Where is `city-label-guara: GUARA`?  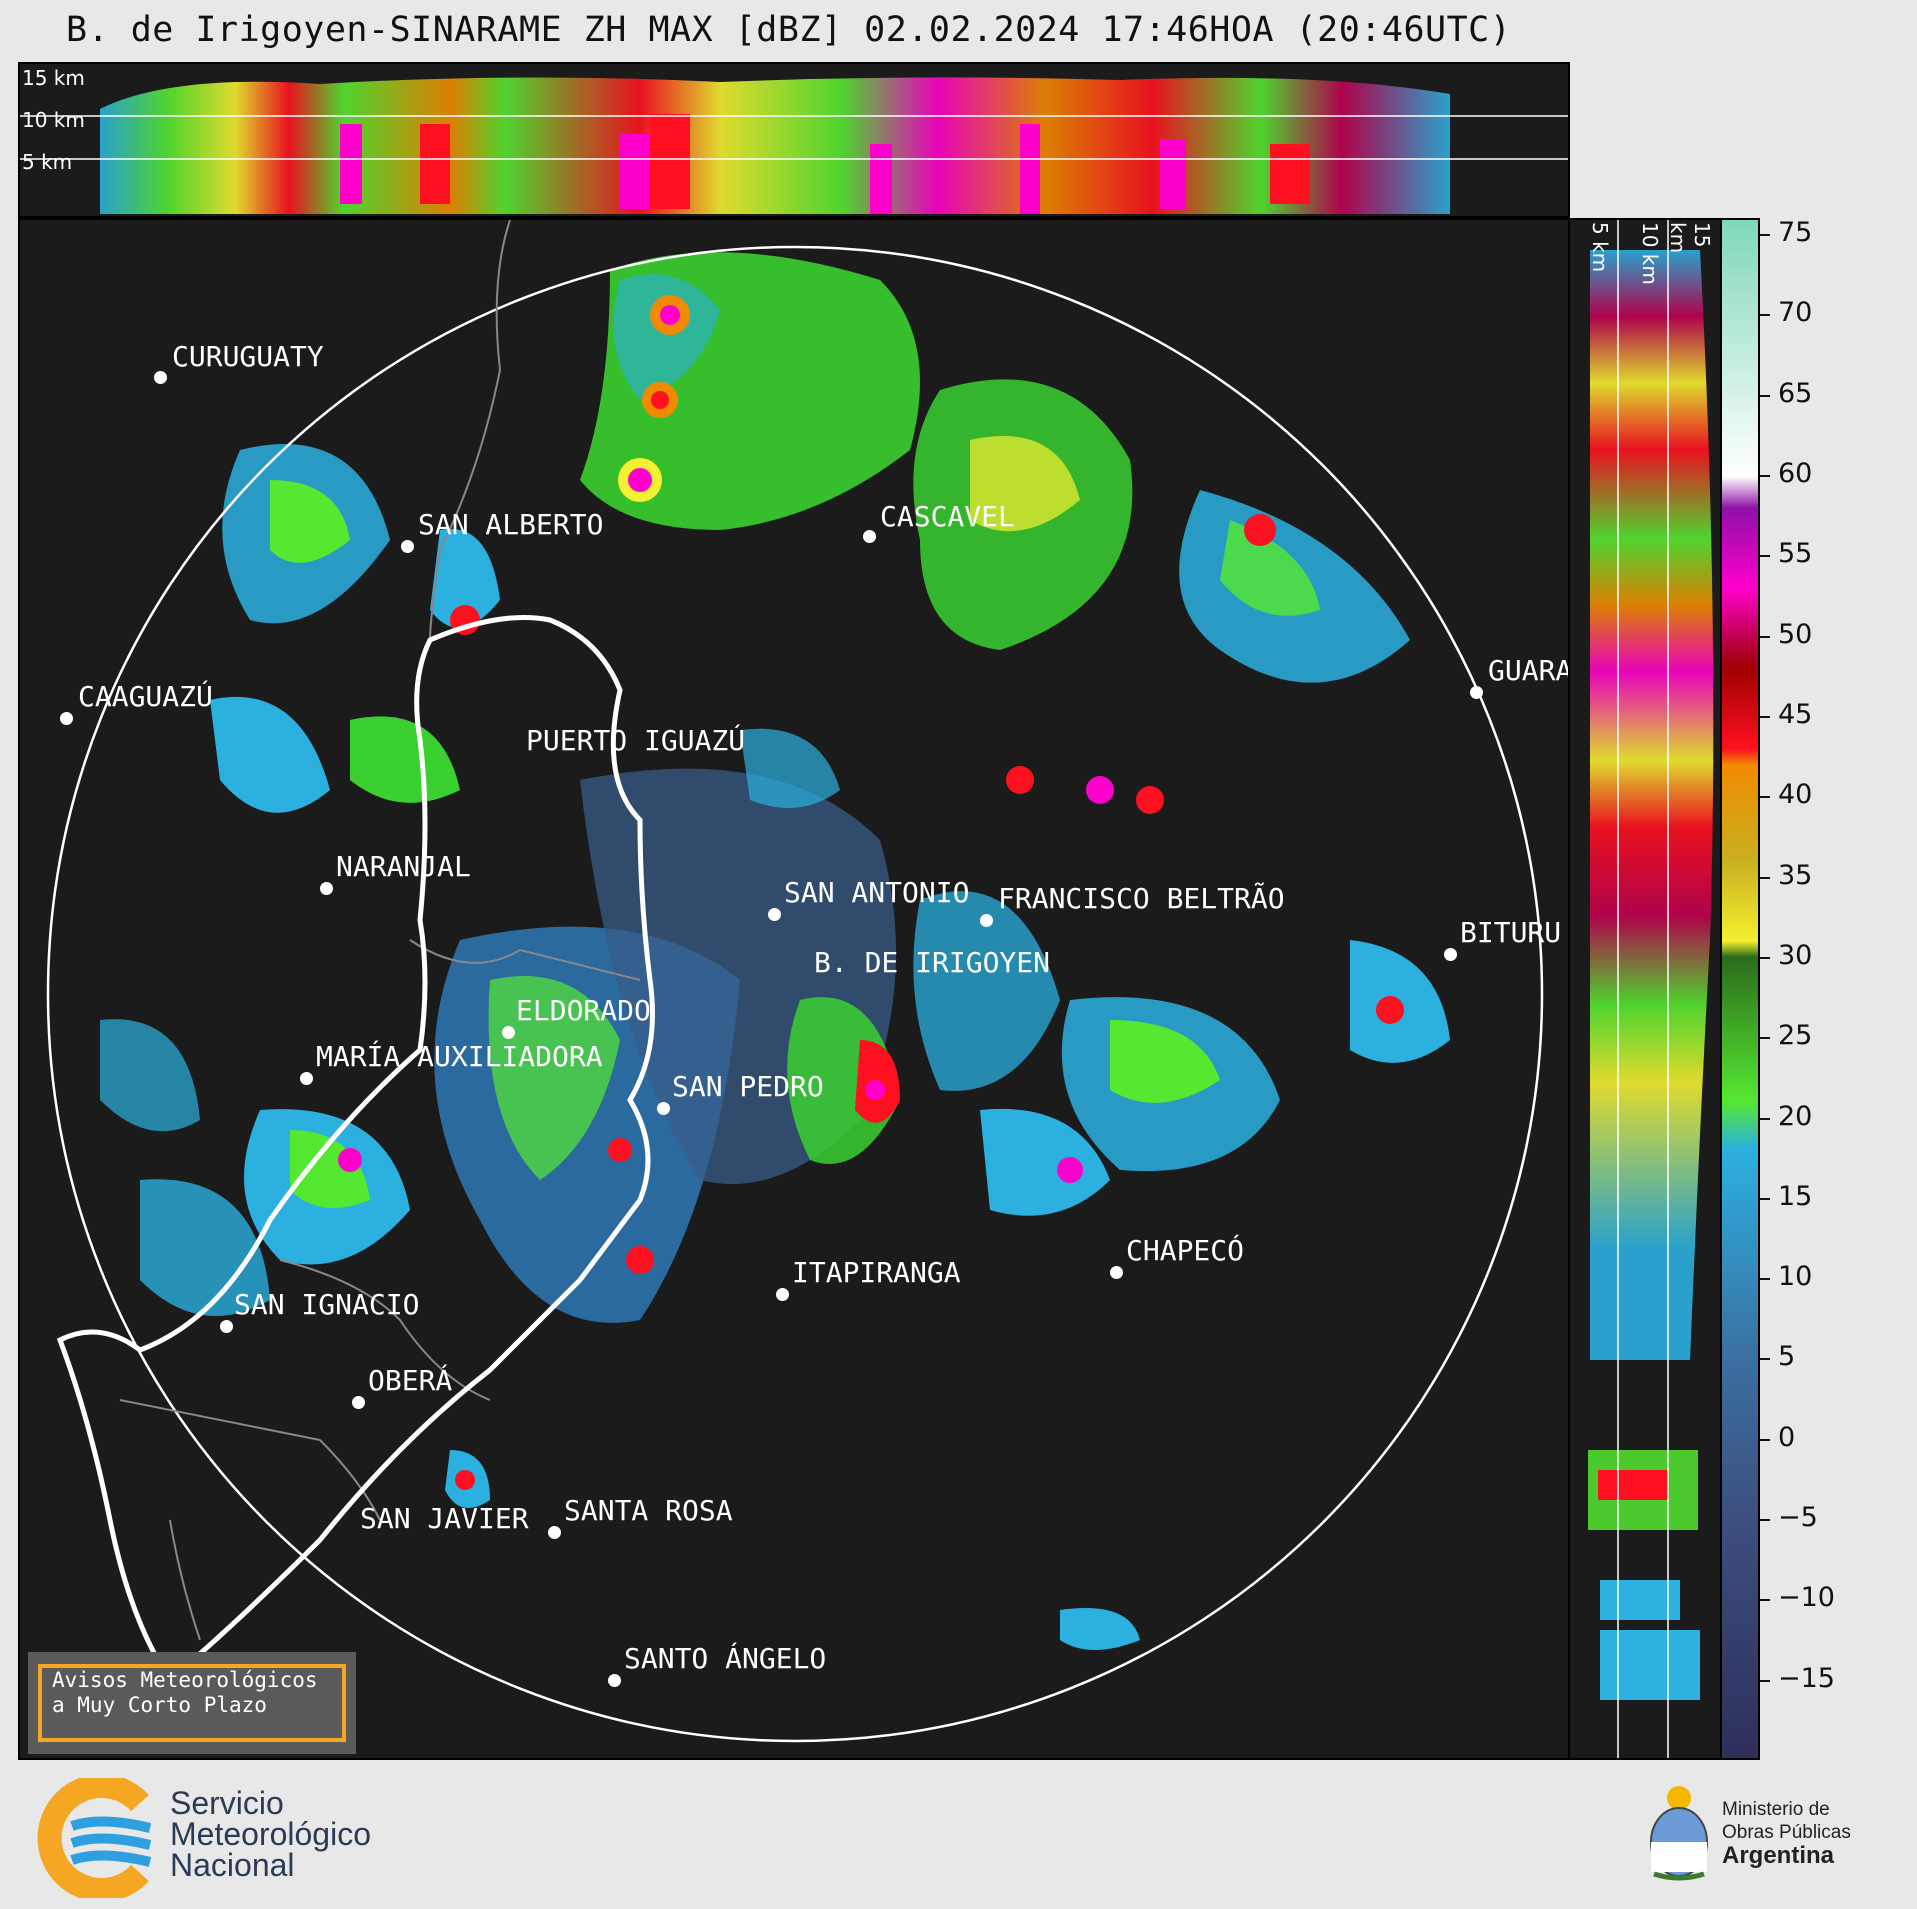
city-label-guara: GUARA is located at coordinates (1529, 670).